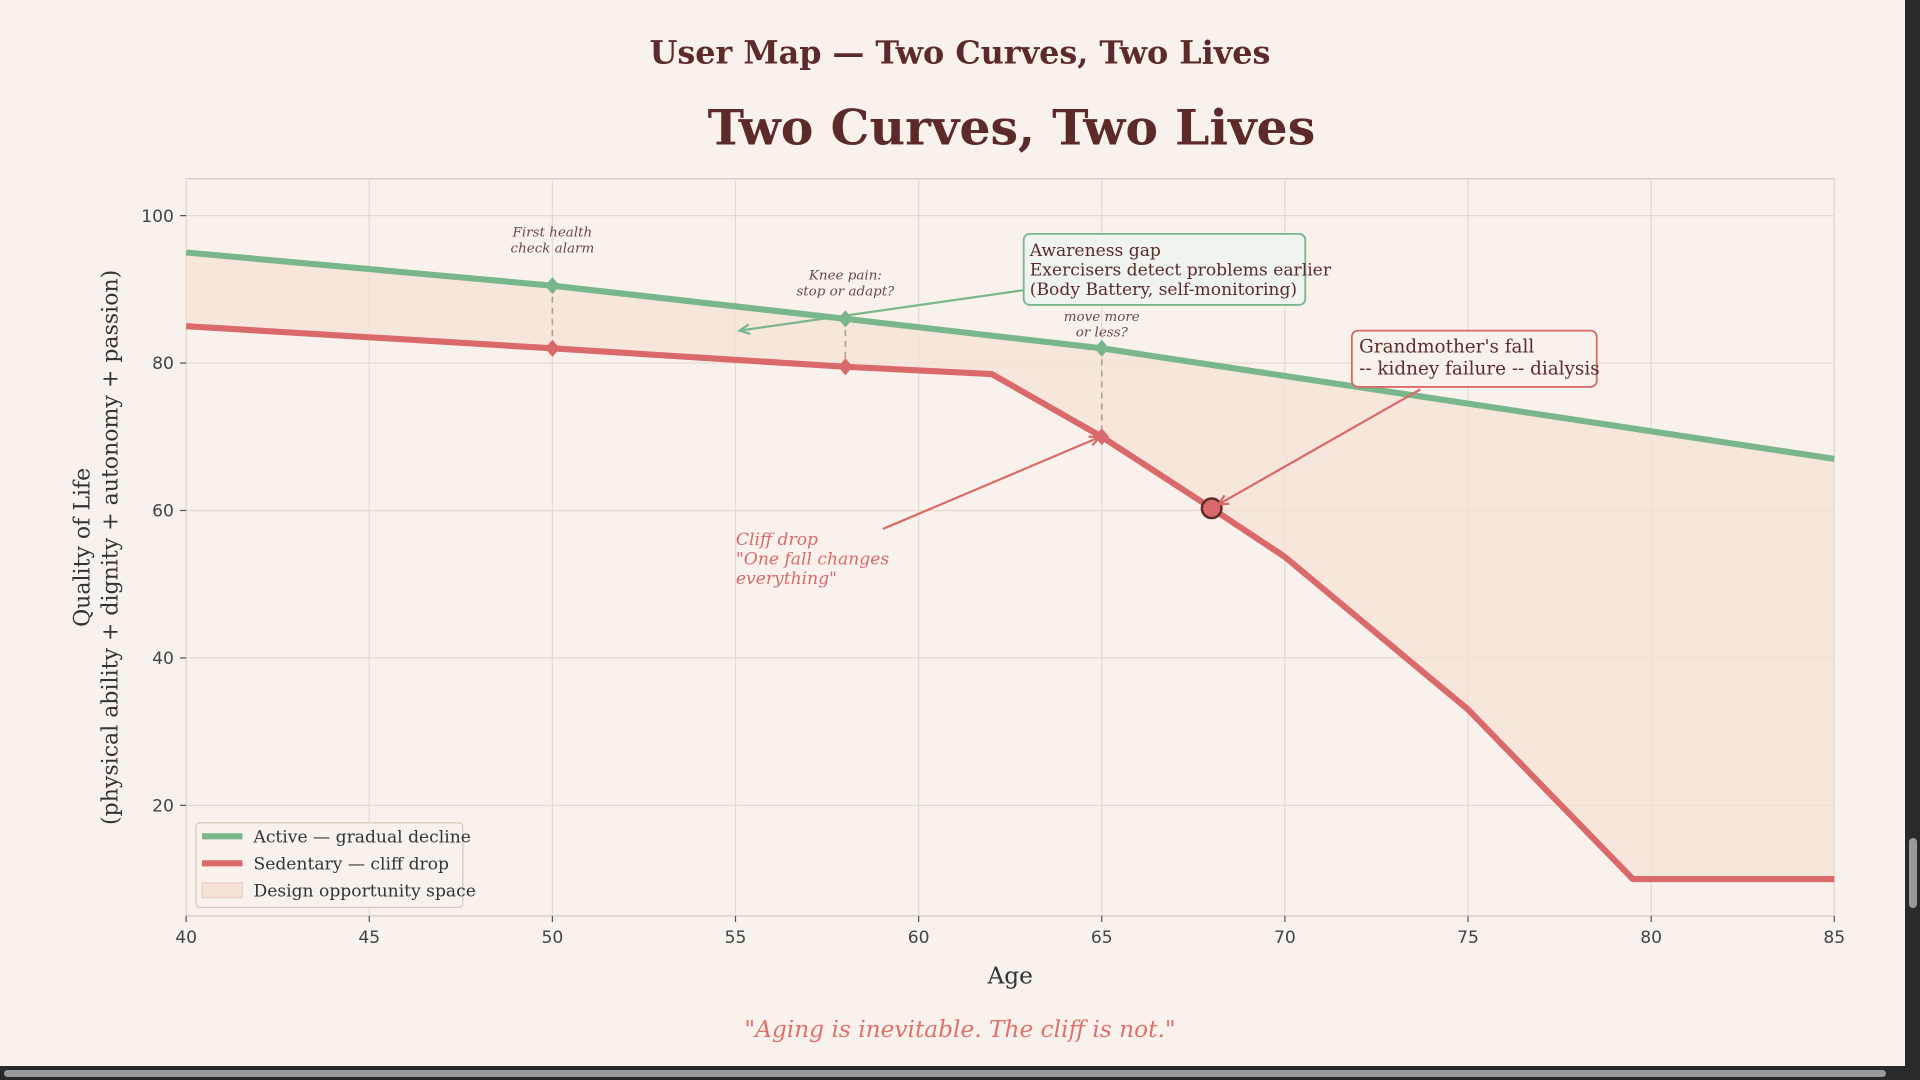  What do you see at coordinates (1223, 500) in the screenshot?
I see `grandmother-arrow-head` at bounding box center [1223, 500].